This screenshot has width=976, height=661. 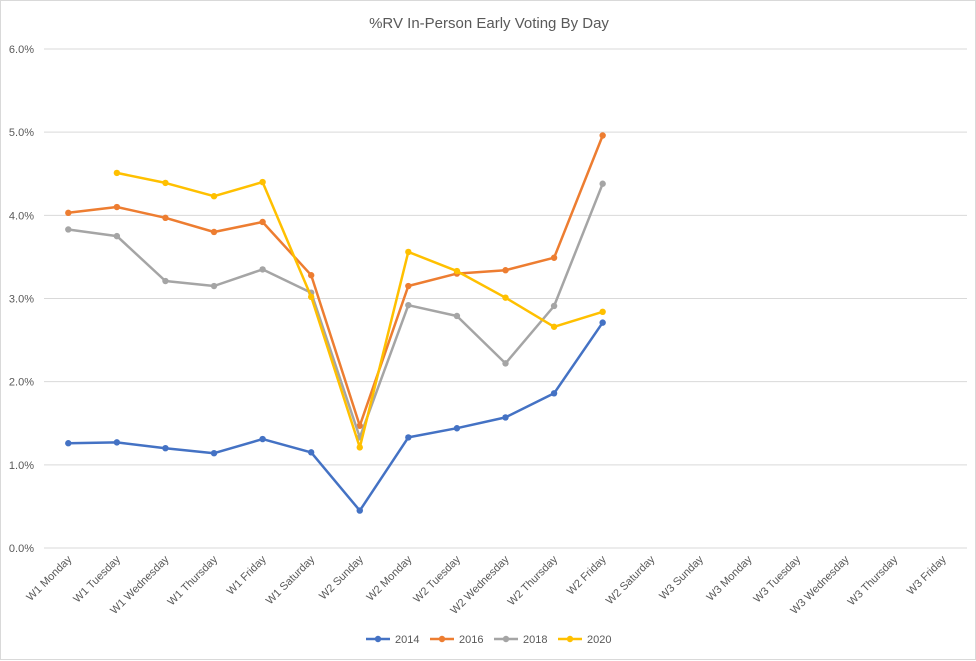 What do you see at coordinates (291, 580) in the screenshot?
I see `x-tick-label: W1 Saturday` at bounding box center [291, 580].